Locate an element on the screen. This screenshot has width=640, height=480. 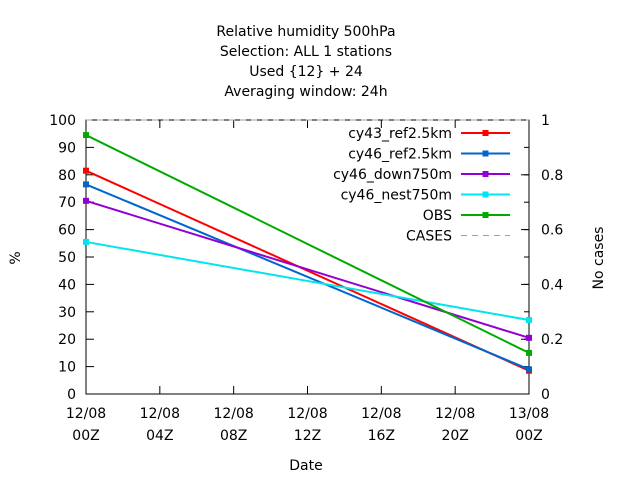
legend-label: cy46_ref2.5km is located at coordinates (400, 155).